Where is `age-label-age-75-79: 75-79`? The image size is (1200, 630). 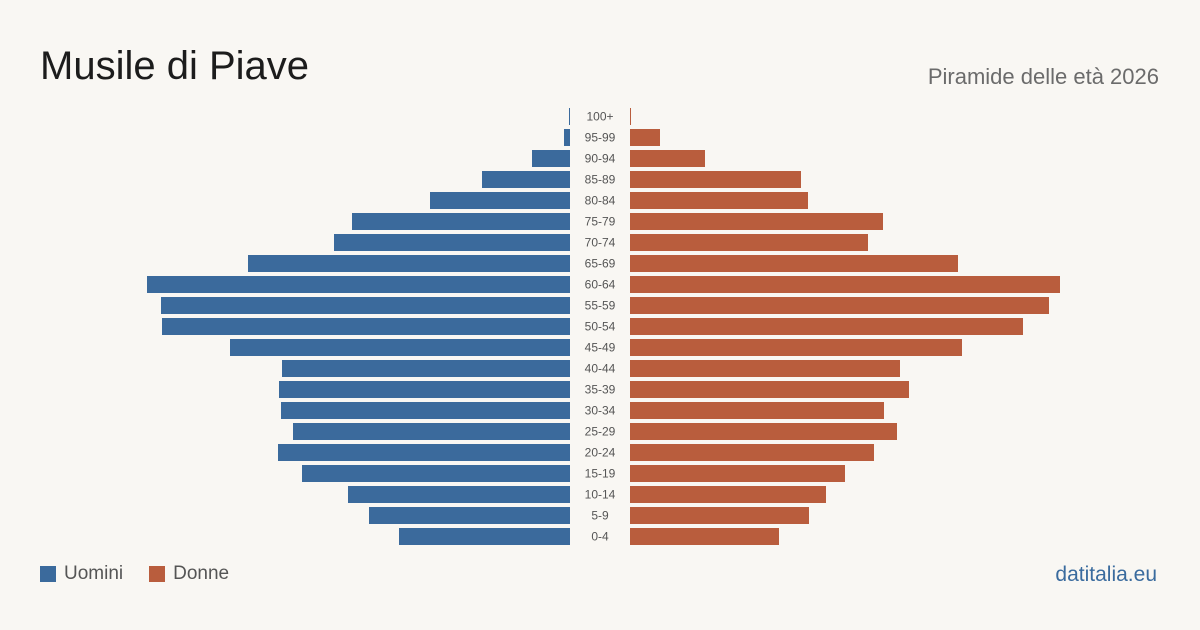
age-label-age-75-79: 75-79 is located at coordinates (600, 222).